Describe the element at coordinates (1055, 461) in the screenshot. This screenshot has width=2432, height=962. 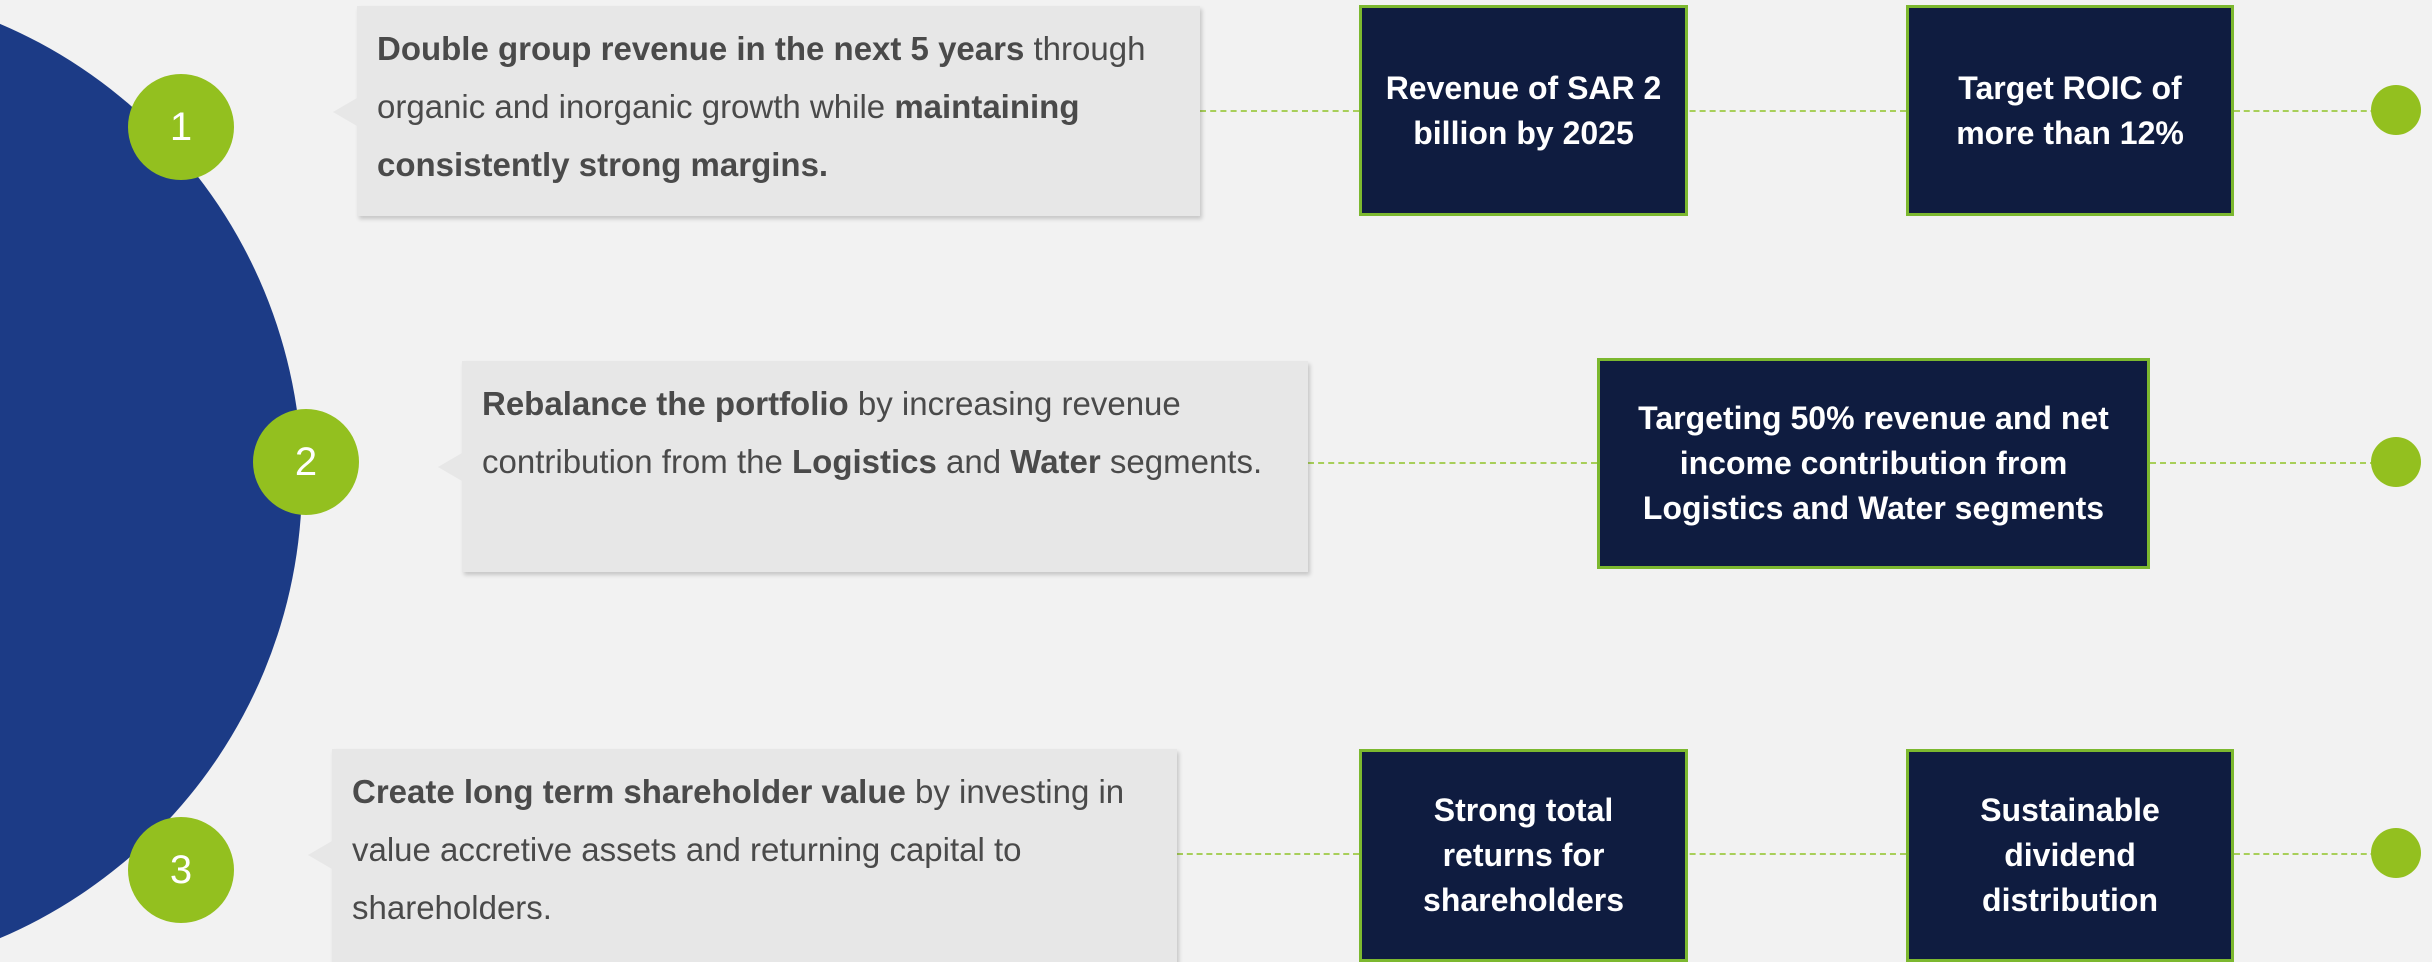
I see `description-text: Water` at that location.